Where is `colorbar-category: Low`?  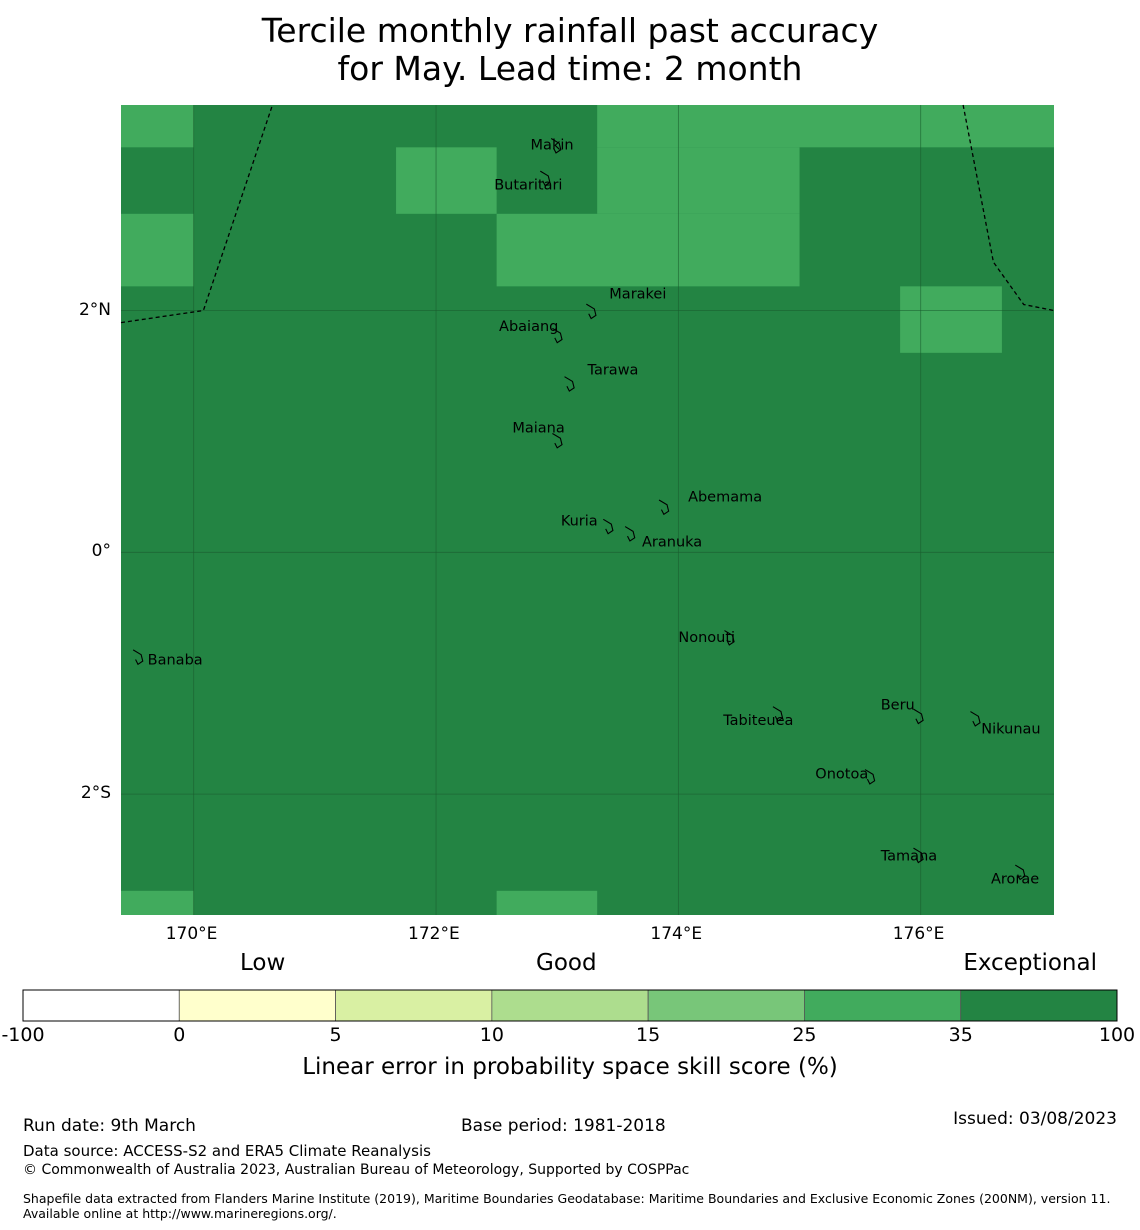
colorbar-category: Low is located at coordinates (263, 963).